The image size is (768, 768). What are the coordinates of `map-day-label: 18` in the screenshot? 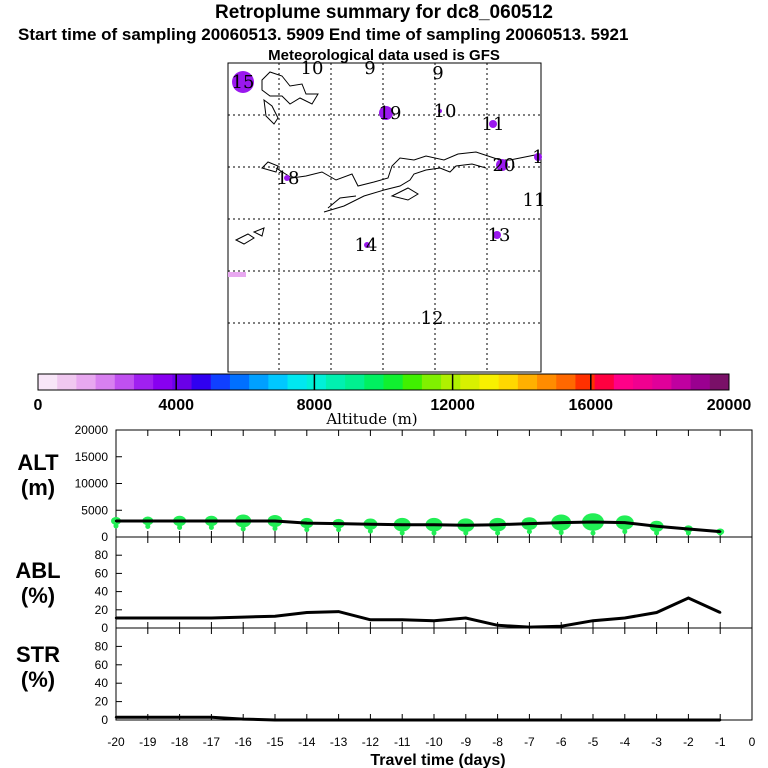 It's located at (288, 178).